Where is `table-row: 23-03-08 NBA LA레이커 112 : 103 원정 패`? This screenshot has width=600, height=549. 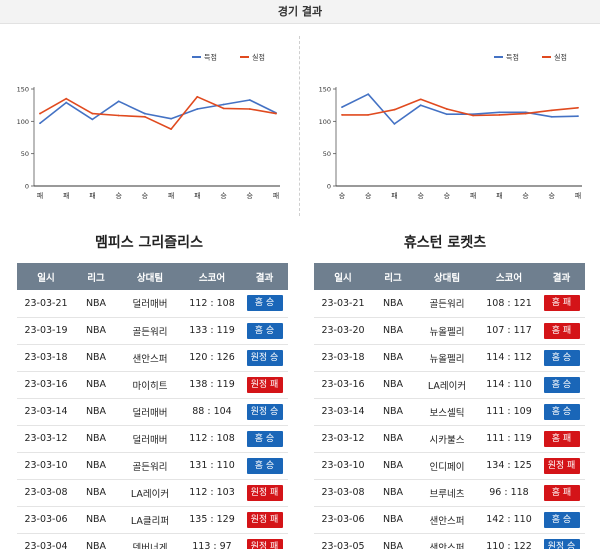
table-row: 23-03-08 NBA LA레이커 112 : 103 원정 패 is located at coordinates (152, 493).